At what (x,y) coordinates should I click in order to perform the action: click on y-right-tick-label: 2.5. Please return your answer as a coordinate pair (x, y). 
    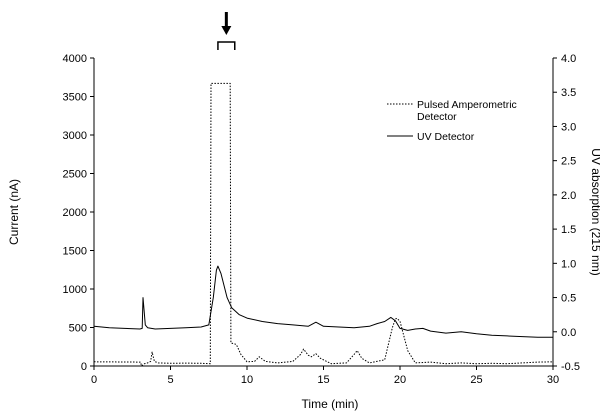
    Looking at the image, I should click on (568, 162).